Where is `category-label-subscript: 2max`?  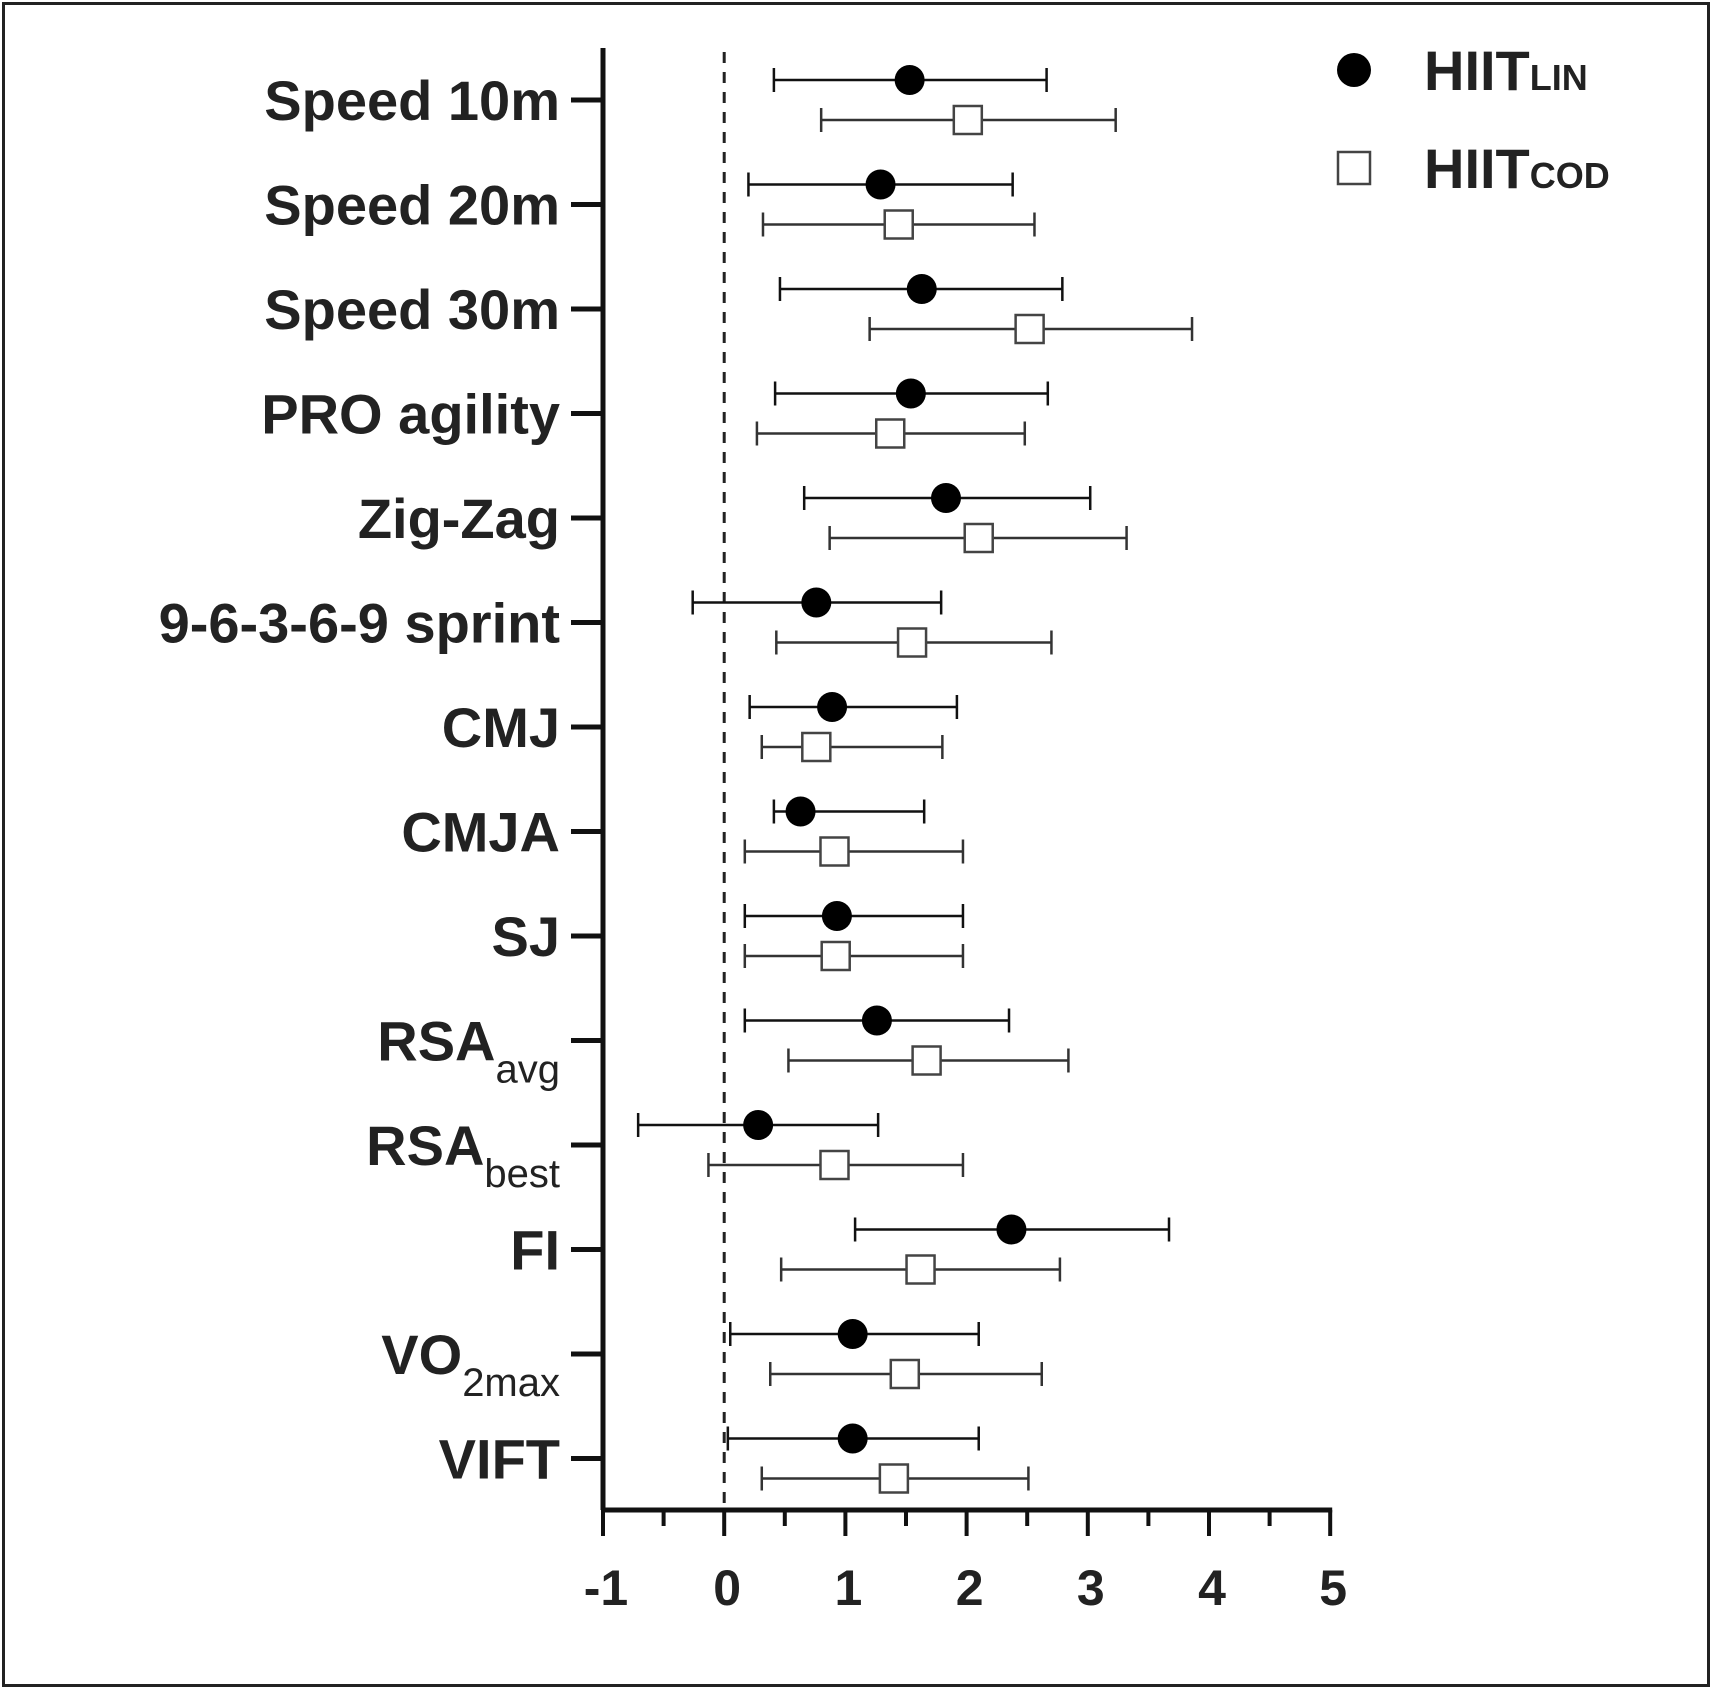 category-label-subscript: 2max is located at coordinates (511, 1383).